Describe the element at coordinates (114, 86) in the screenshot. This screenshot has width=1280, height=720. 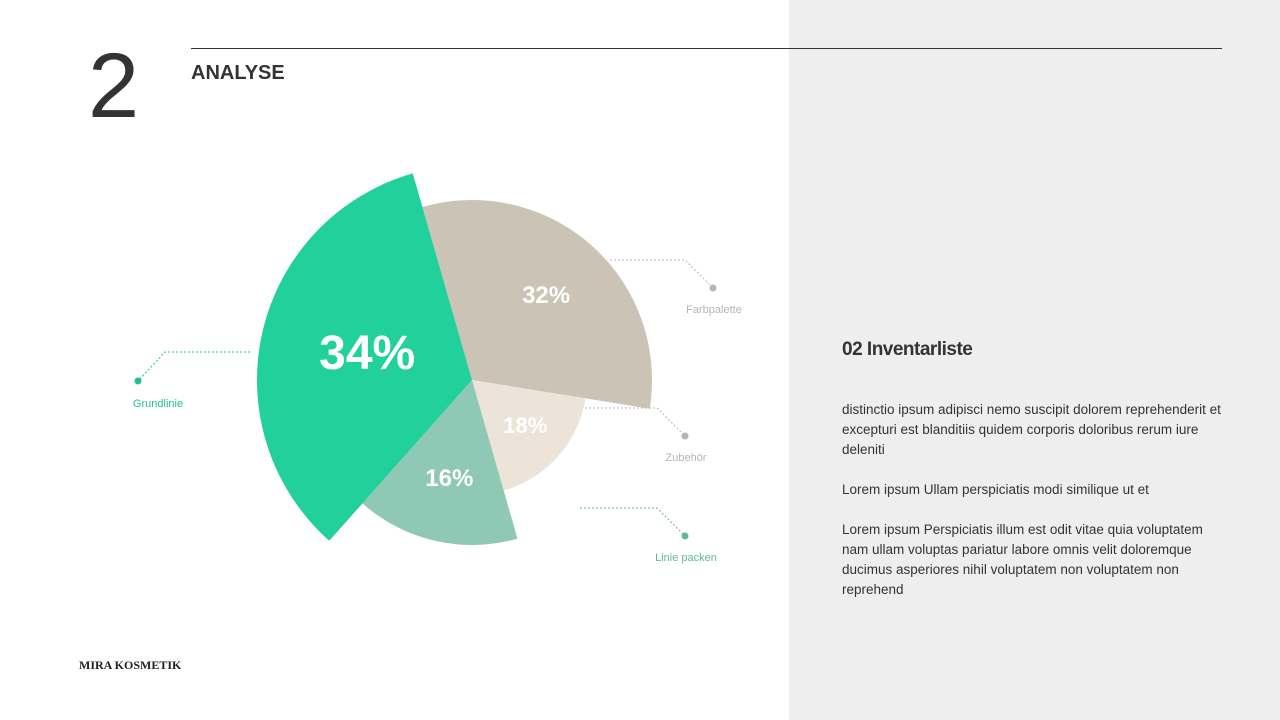
I see `slide-number: 2` at that location.